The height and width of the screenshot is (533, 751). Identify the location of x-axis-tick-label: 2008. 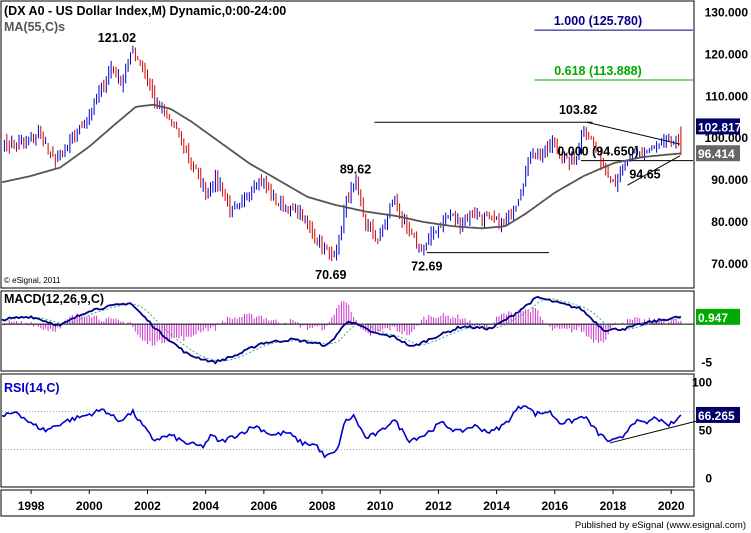
(322, 506).